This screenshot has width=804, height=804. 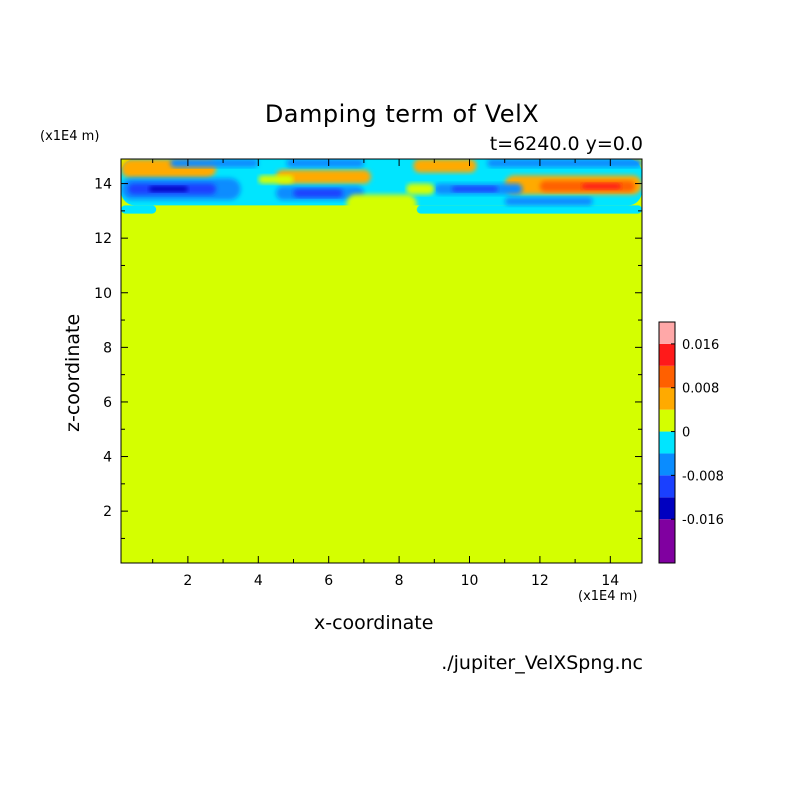 What do you see at coordinates (187, 581) in the screenshot?
I see `x-tick-label: 2` at bounding box center [187, 581].